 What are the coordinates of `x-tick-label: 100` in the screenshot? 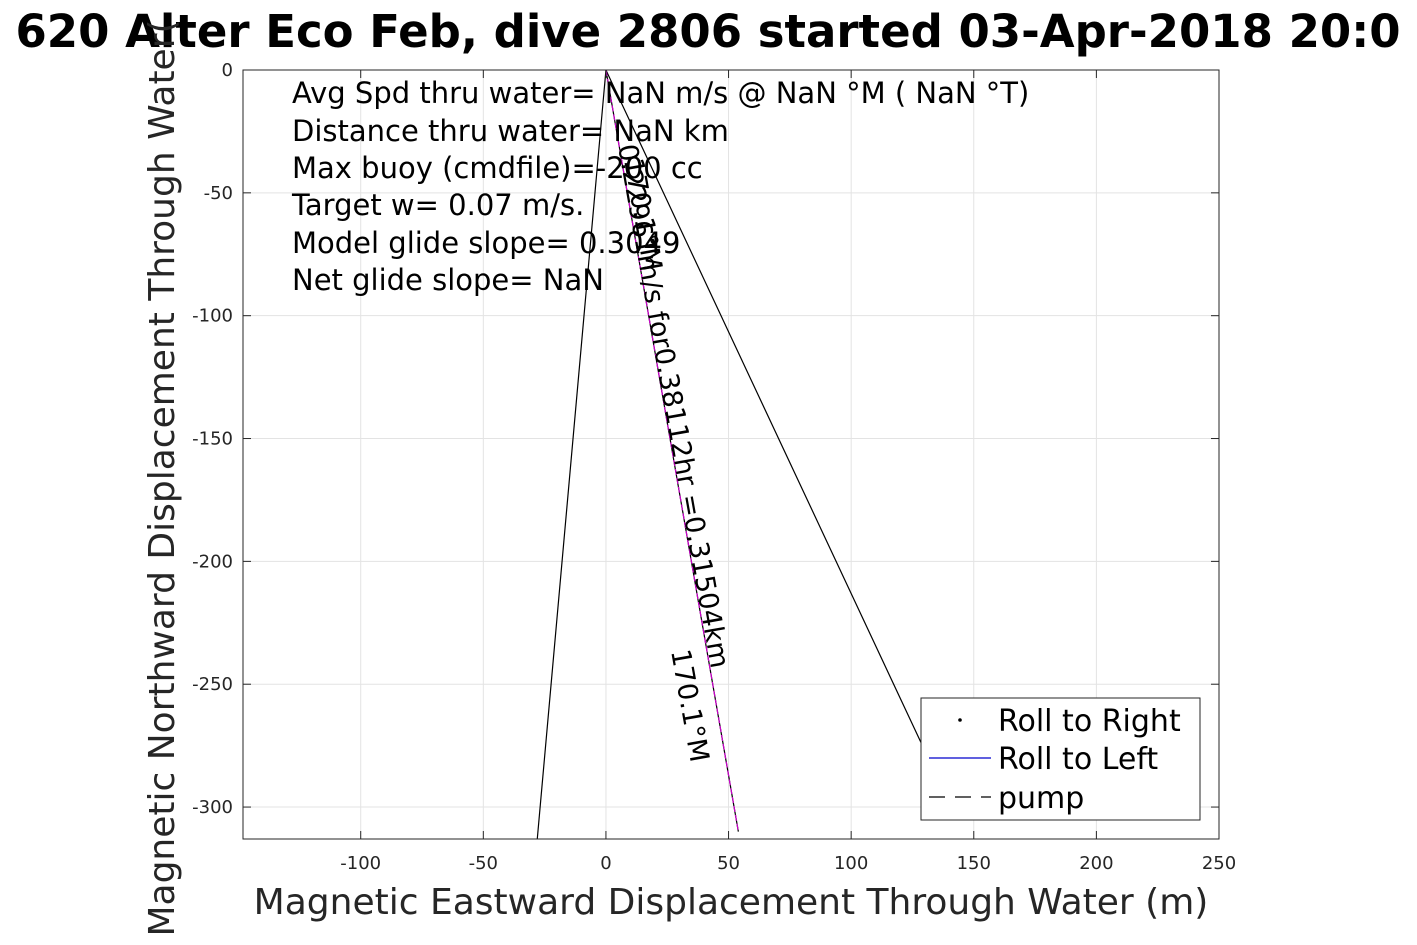 It's located at (851, 863).